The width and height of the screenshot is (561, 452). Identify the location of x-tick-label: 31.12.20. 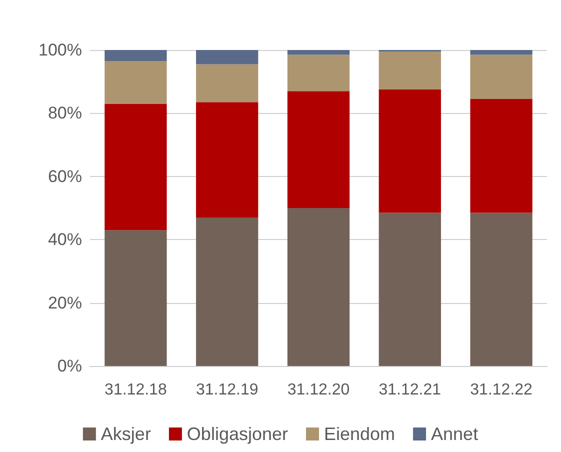
(318, 390).